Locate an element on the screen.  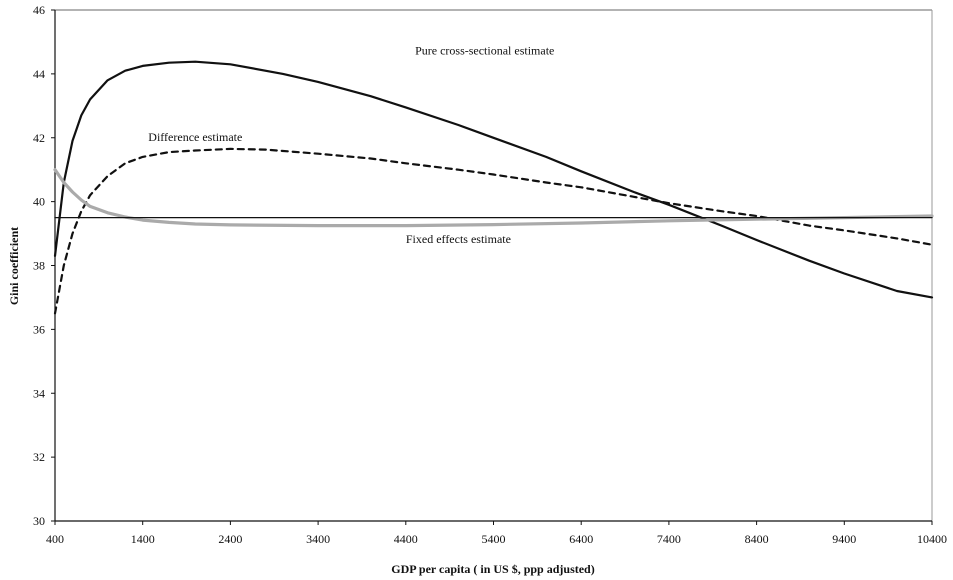
x-tick-label: 8400 is located at coordinates (757, 539).